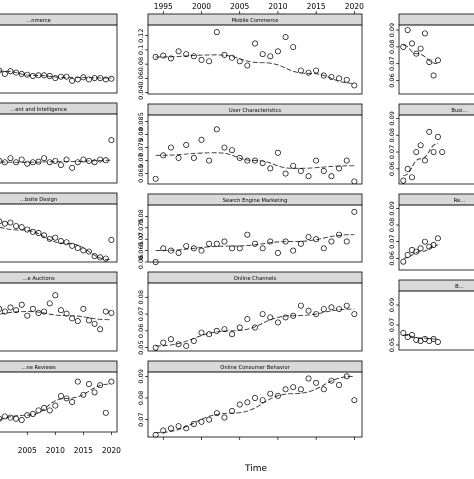 Image resolution: width=474 pixels, height=479 pixels. I want to click on panel-strip, so click(59, 198).